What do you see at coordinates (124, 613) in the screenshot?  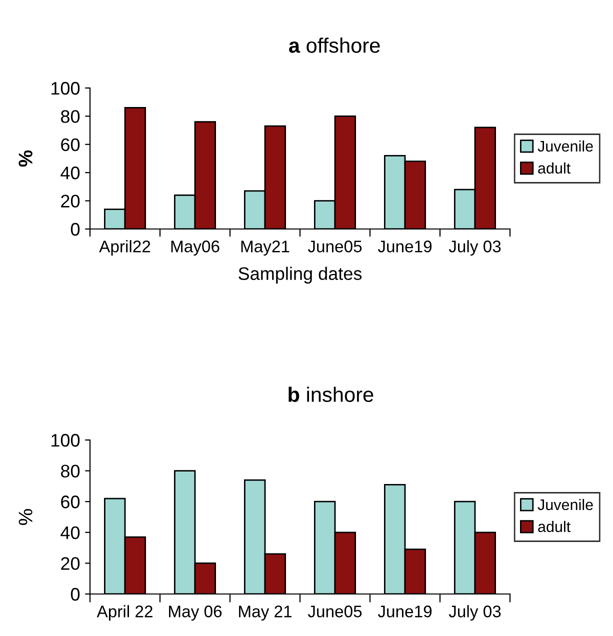 I see `x-tick-label: April 22` at bounding box center [124, 613].